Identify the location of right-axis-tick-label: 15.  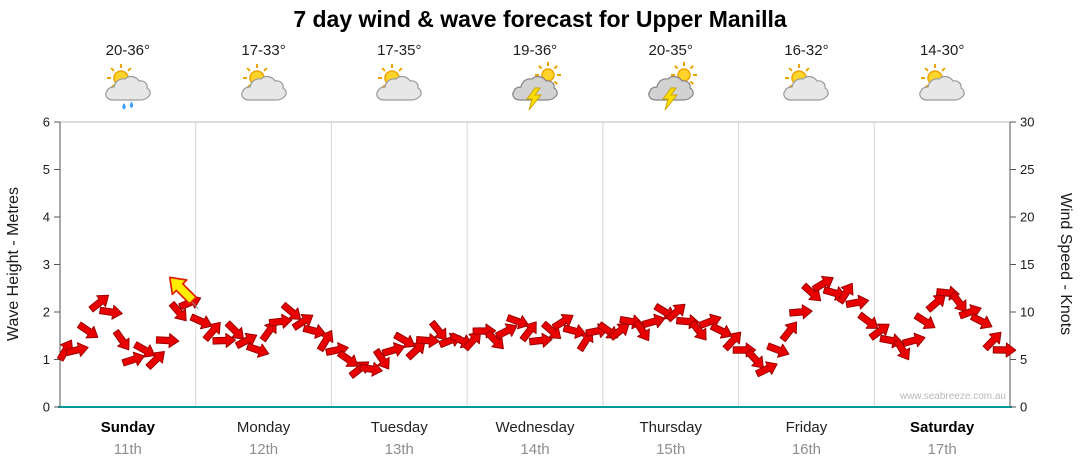
(1027, 264).